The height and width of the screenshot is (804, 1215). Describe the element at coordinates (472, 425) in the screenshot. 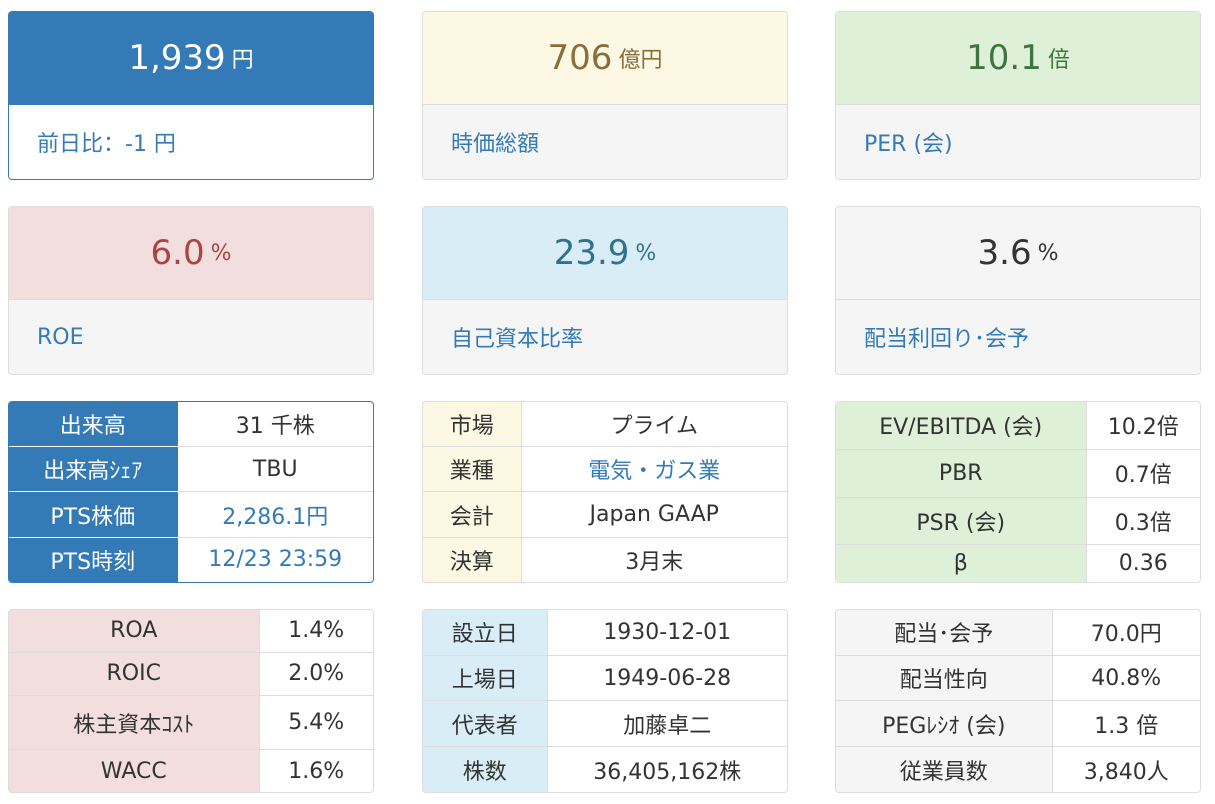

I see `market-key: 市場` at that location.